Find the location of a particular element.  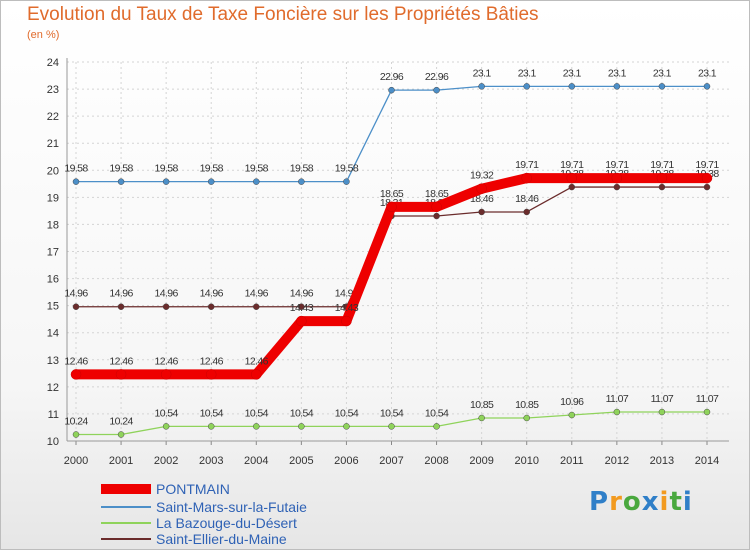

data-label-pontmain: 19.71 is located at coordinates (617, 165).